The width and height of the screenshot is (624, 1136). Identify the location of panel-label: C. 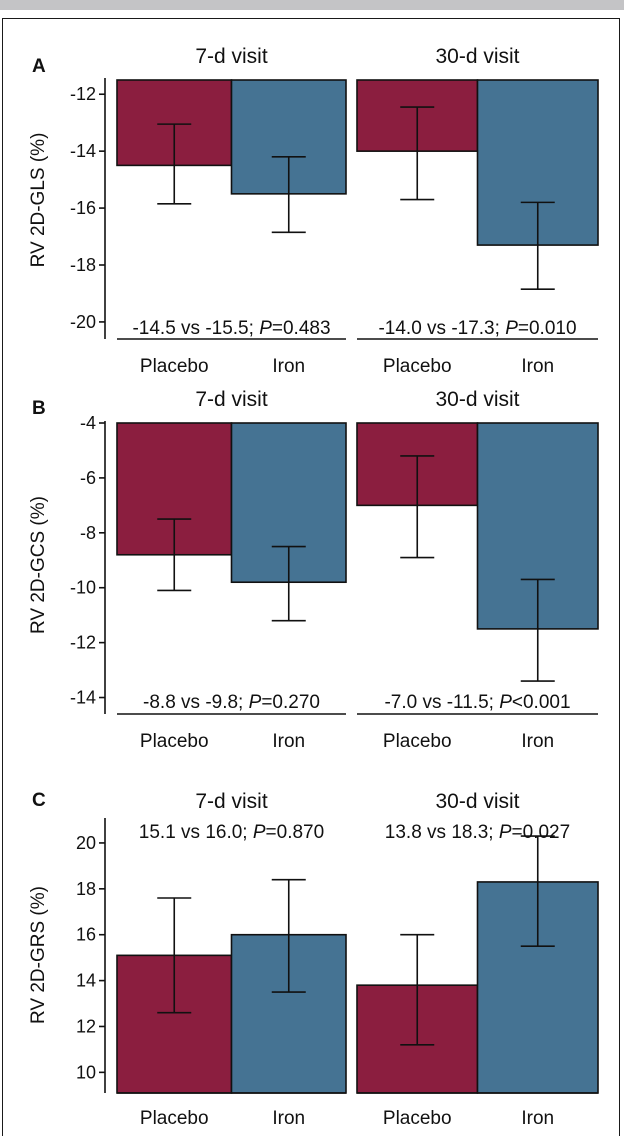
(39, 800).